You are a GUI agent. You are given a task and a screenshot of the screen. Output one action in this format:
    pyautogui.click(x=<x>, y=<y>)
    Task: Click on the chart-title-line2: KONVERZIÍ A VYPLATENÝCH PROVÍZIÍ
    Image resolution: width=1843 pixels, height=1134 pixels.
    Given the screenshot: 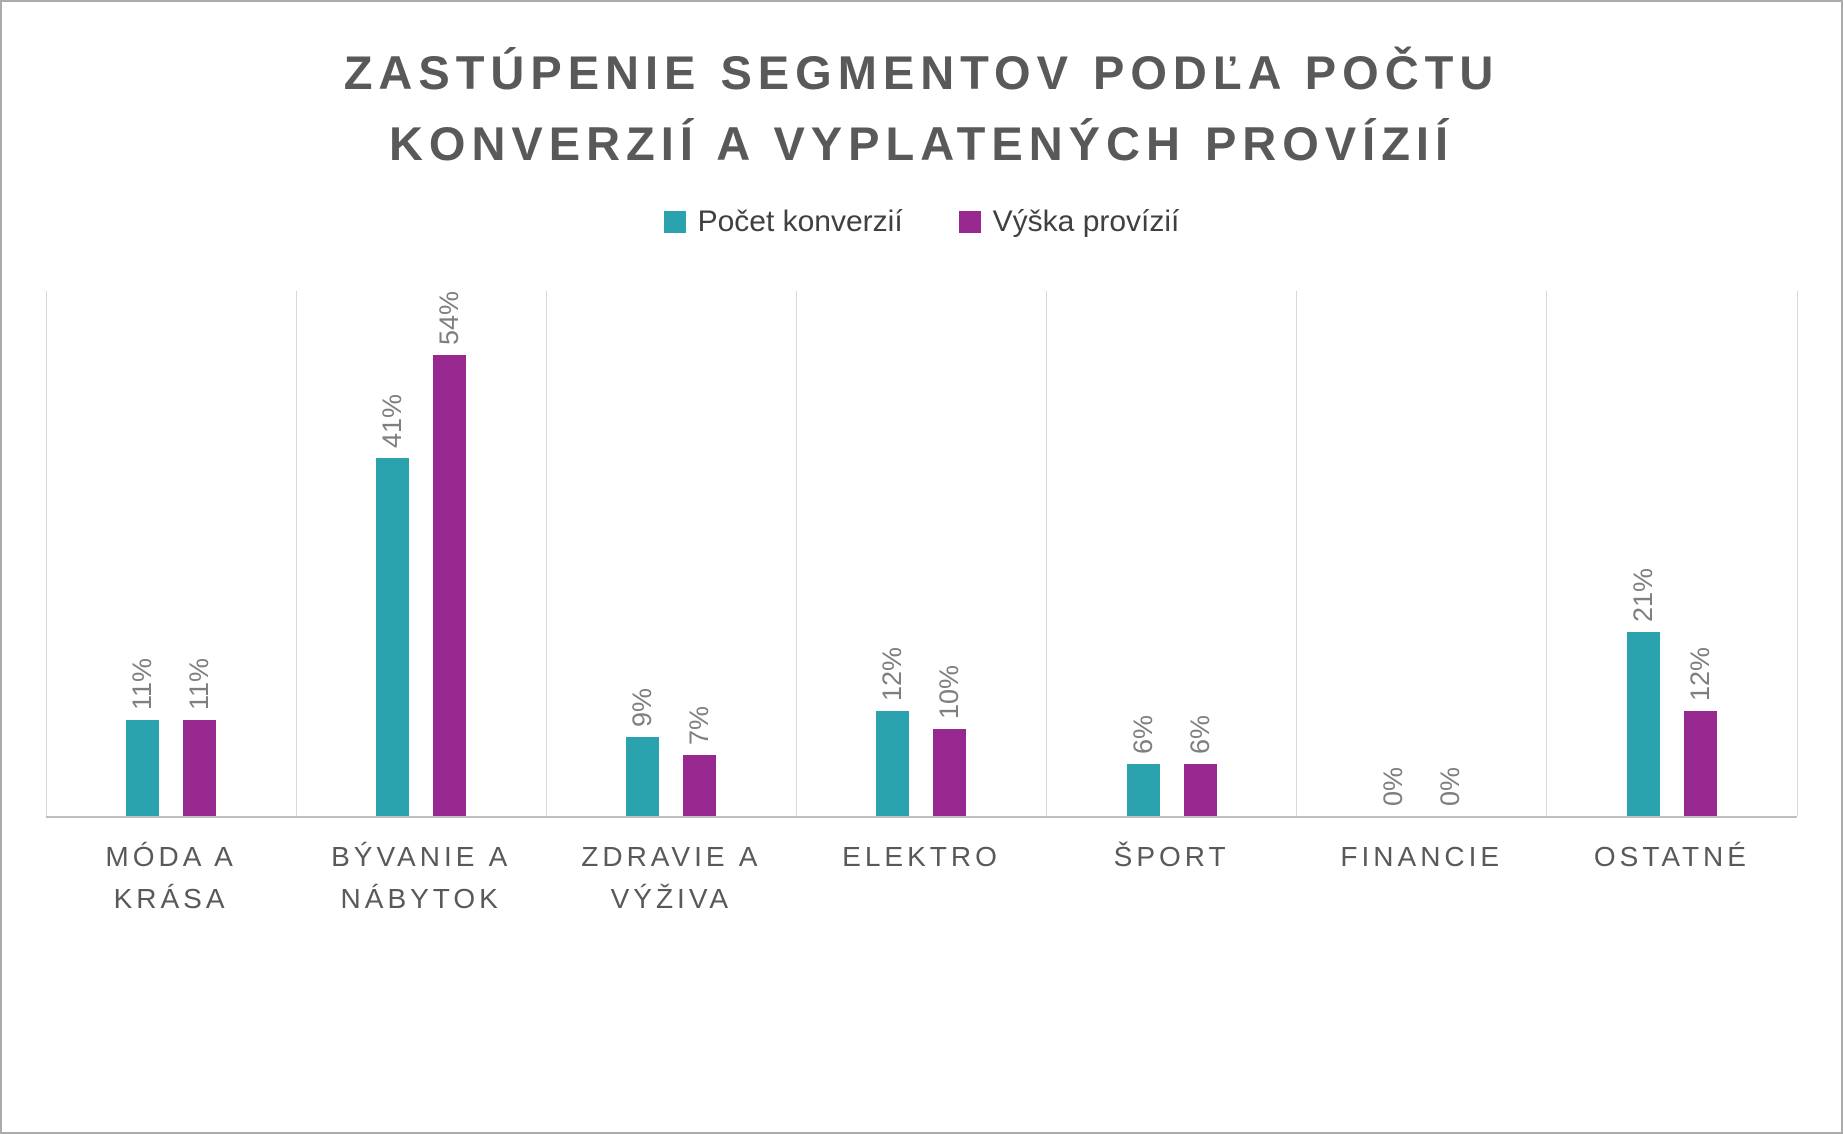 What is the action you would take?
    pyautogui.click(x=921, y=143)
    